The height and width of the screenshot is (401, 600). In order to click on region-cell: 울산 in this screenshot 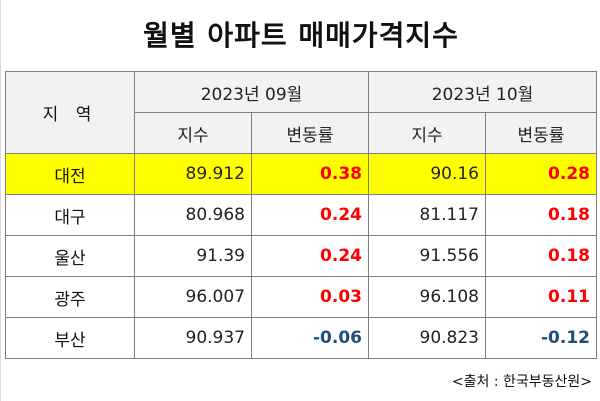, I will do `click(70, 256)`.